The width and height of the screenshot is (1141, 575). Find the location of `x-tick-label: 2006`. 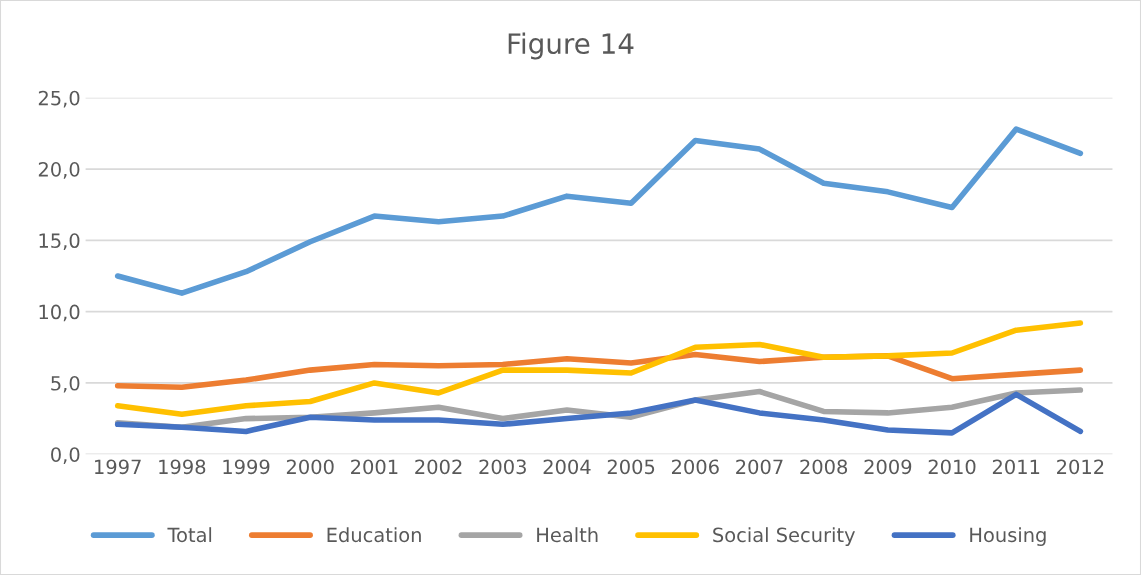

x-tick-label: 2006 is located at coordinates (695, 467).